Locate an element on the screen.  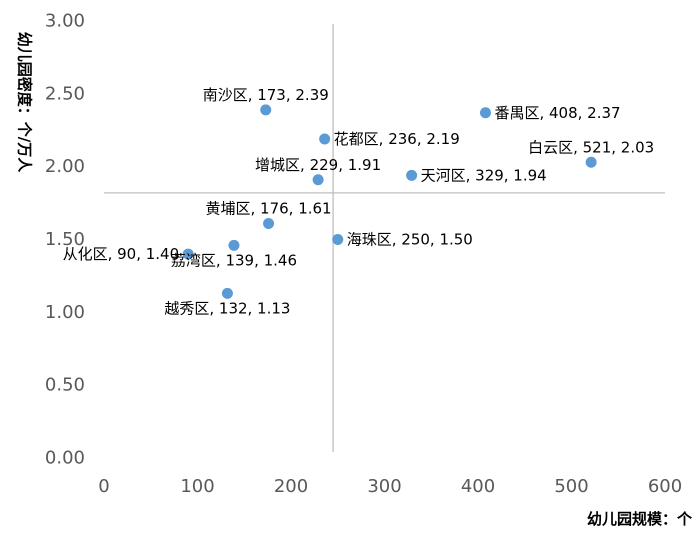
x-tick-label: 200 is located at coordinates (291, 486).